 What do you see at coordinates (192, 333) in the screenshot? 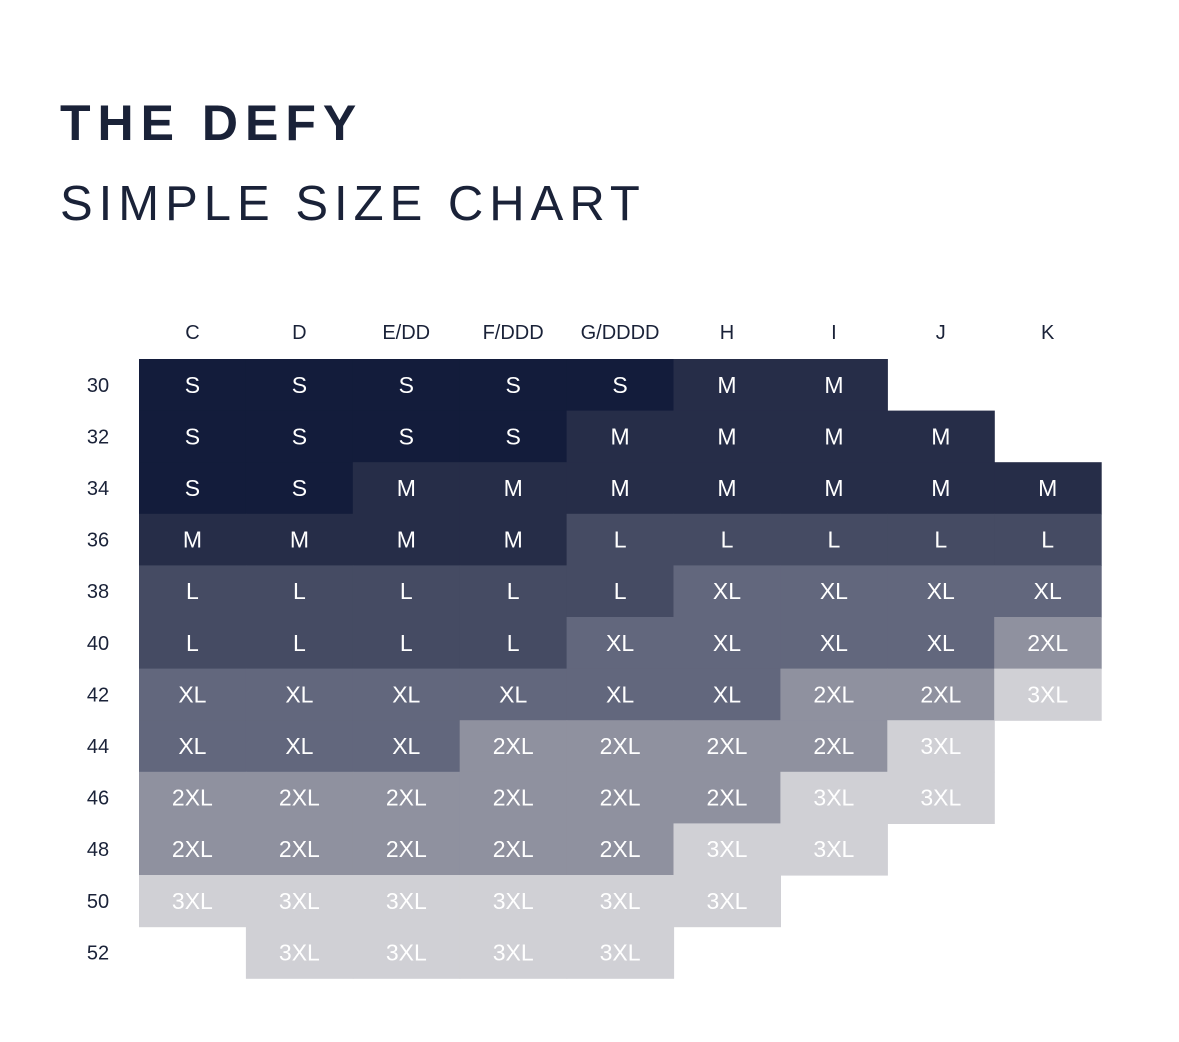
I see `column-header: C` at bounding box center [192, 333].